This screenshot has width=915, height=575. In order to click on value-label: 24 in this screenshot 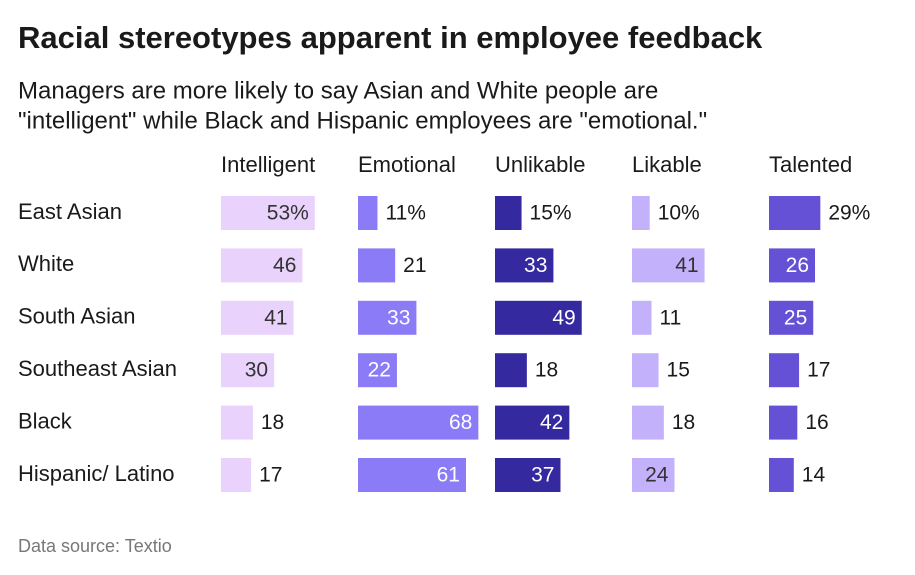, I will do `click(657, 475)`.